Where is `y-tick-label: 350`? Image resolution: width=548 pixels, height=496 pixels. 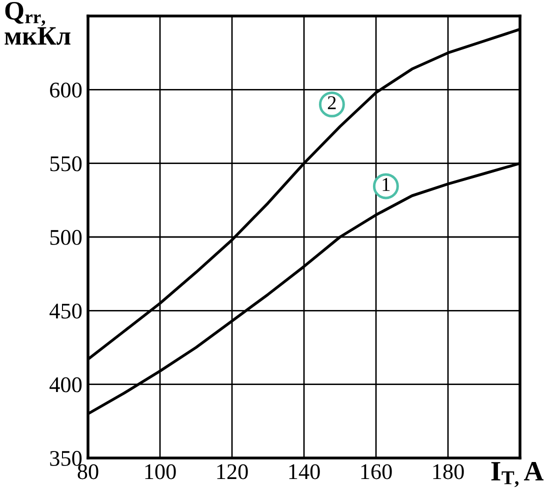 y-tick-label: 350 is located at coordinates (66, 458).